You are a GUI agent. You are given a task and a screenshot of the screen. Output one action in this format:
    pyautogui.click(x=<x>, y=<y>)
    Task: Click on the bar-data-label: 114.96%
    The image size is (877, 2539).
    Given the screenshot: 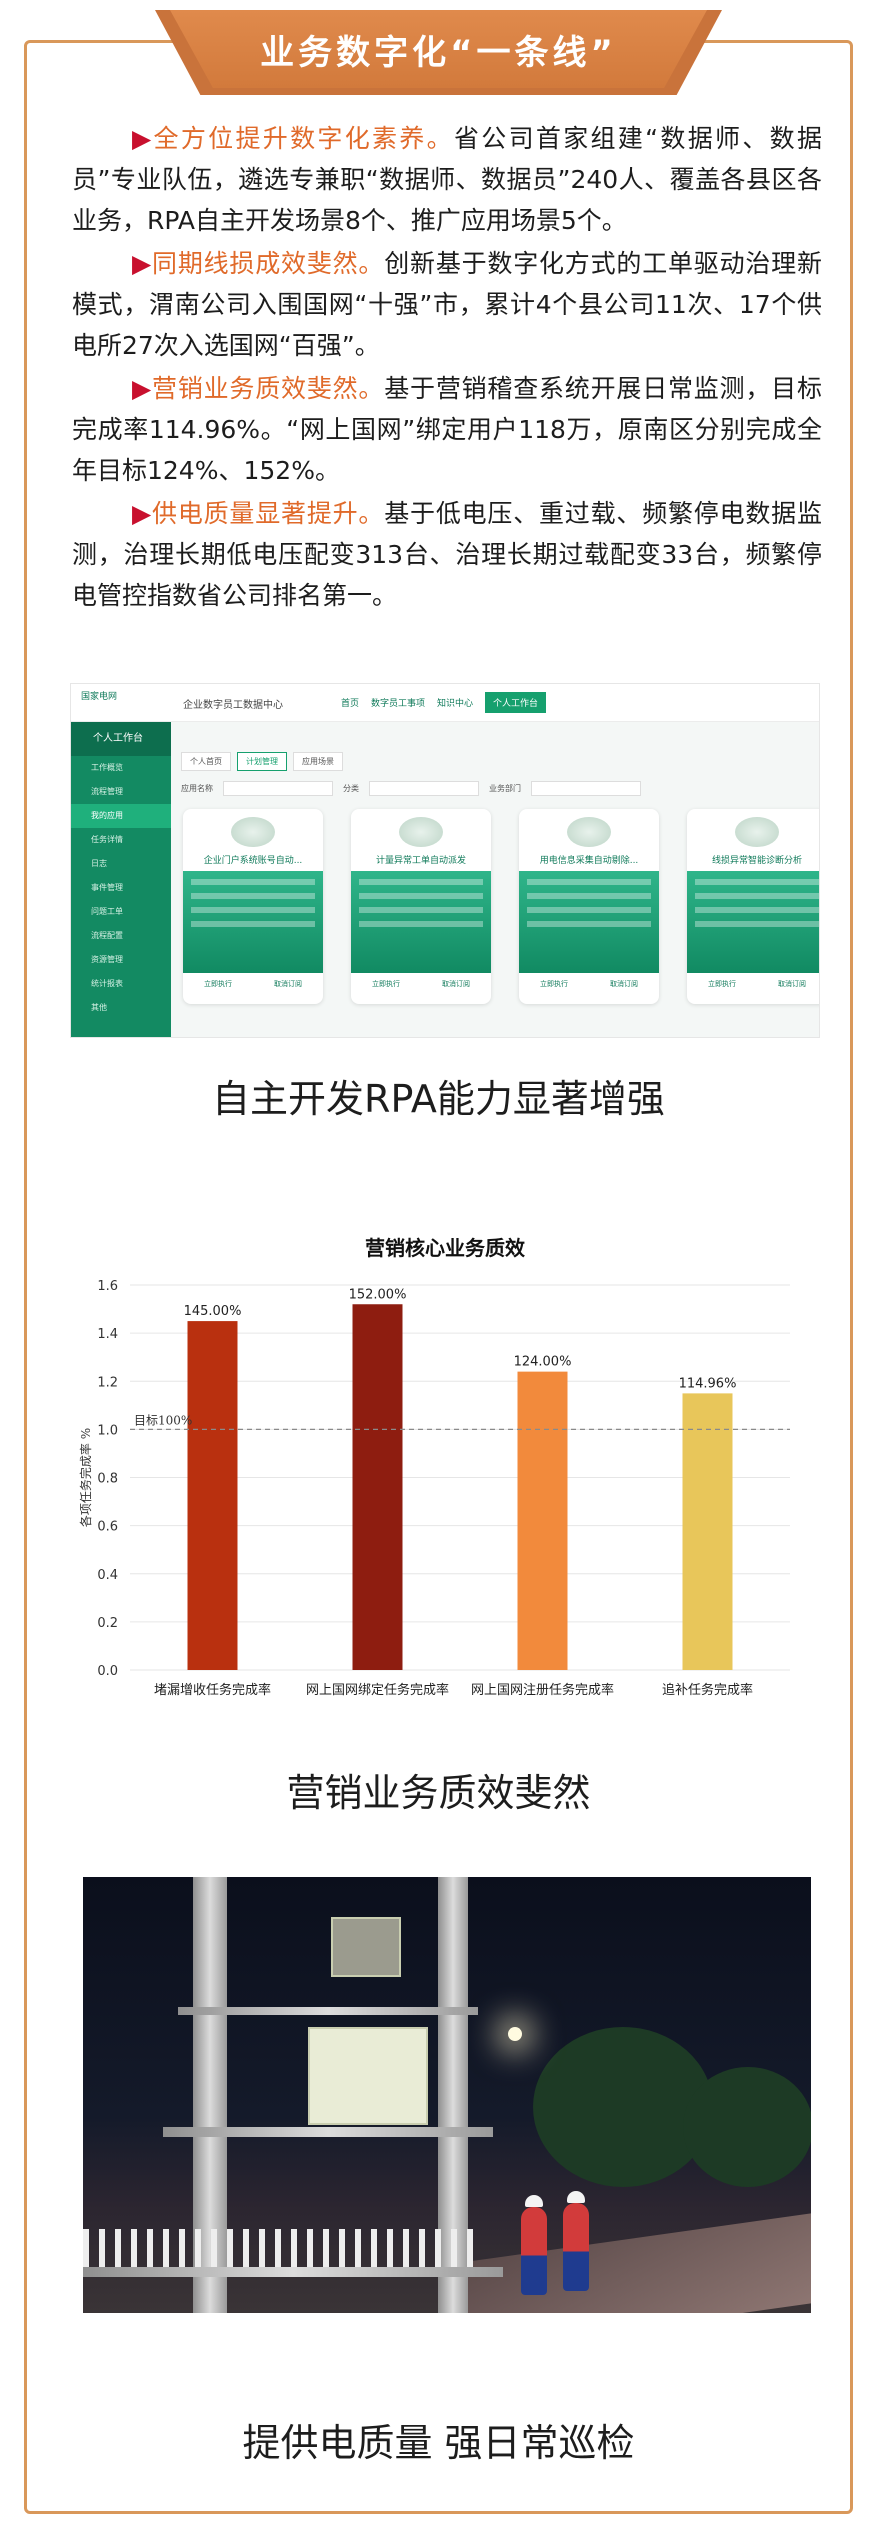 What is the action you would take?
    pyautogui.click(x=708, y=1383)
    